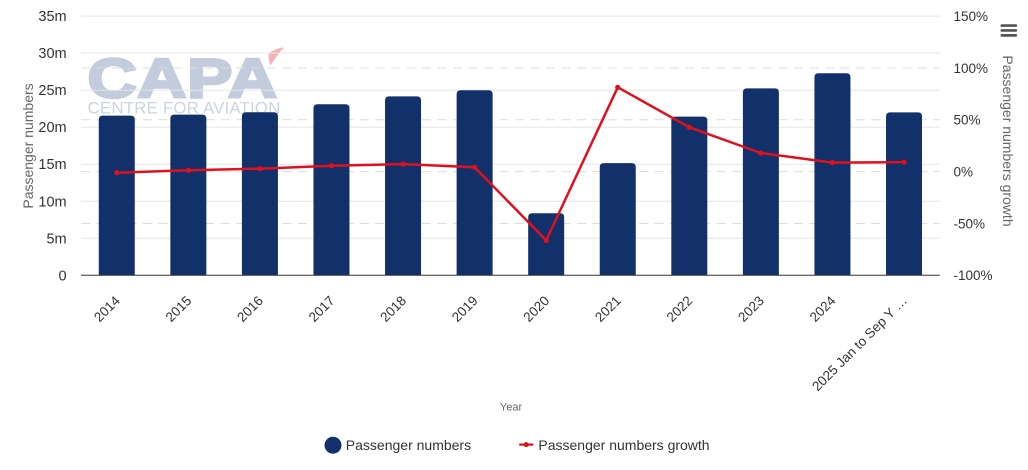  Describe the element at coordinates (182, 79) in the screenshot. I see `svg-text: CAPA` at that location.